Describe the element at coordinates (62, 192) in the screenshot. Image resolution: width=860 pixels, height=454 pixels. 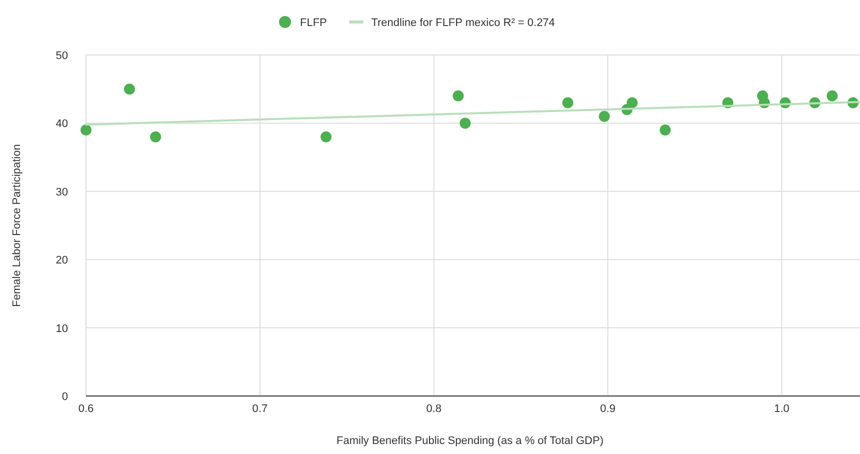
I see `y-tick-label: 30` at that location.